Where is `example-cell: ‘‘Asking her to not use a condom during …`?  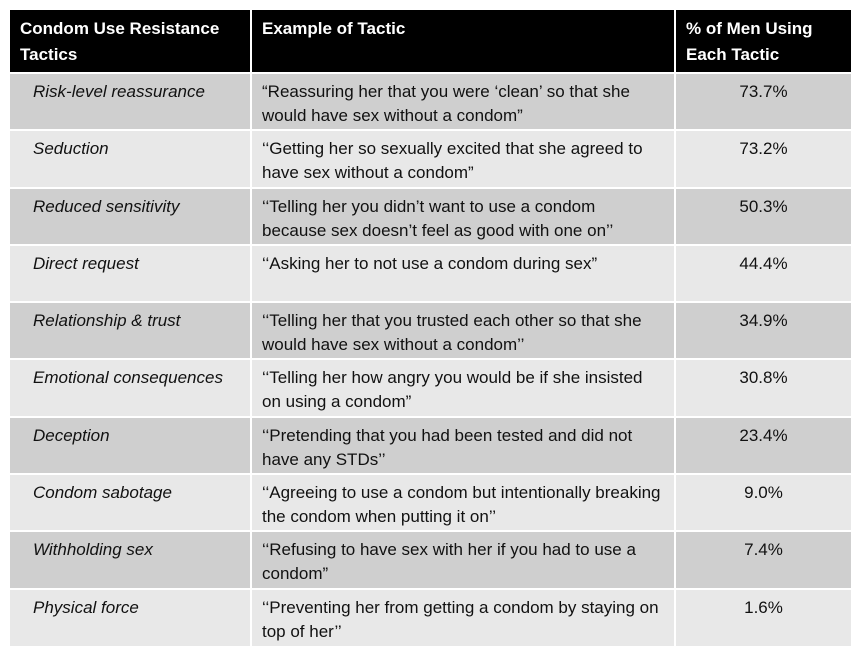
example-cell: ‘‘Asking her to not use a condom during … is located at coordinates (463, 273).